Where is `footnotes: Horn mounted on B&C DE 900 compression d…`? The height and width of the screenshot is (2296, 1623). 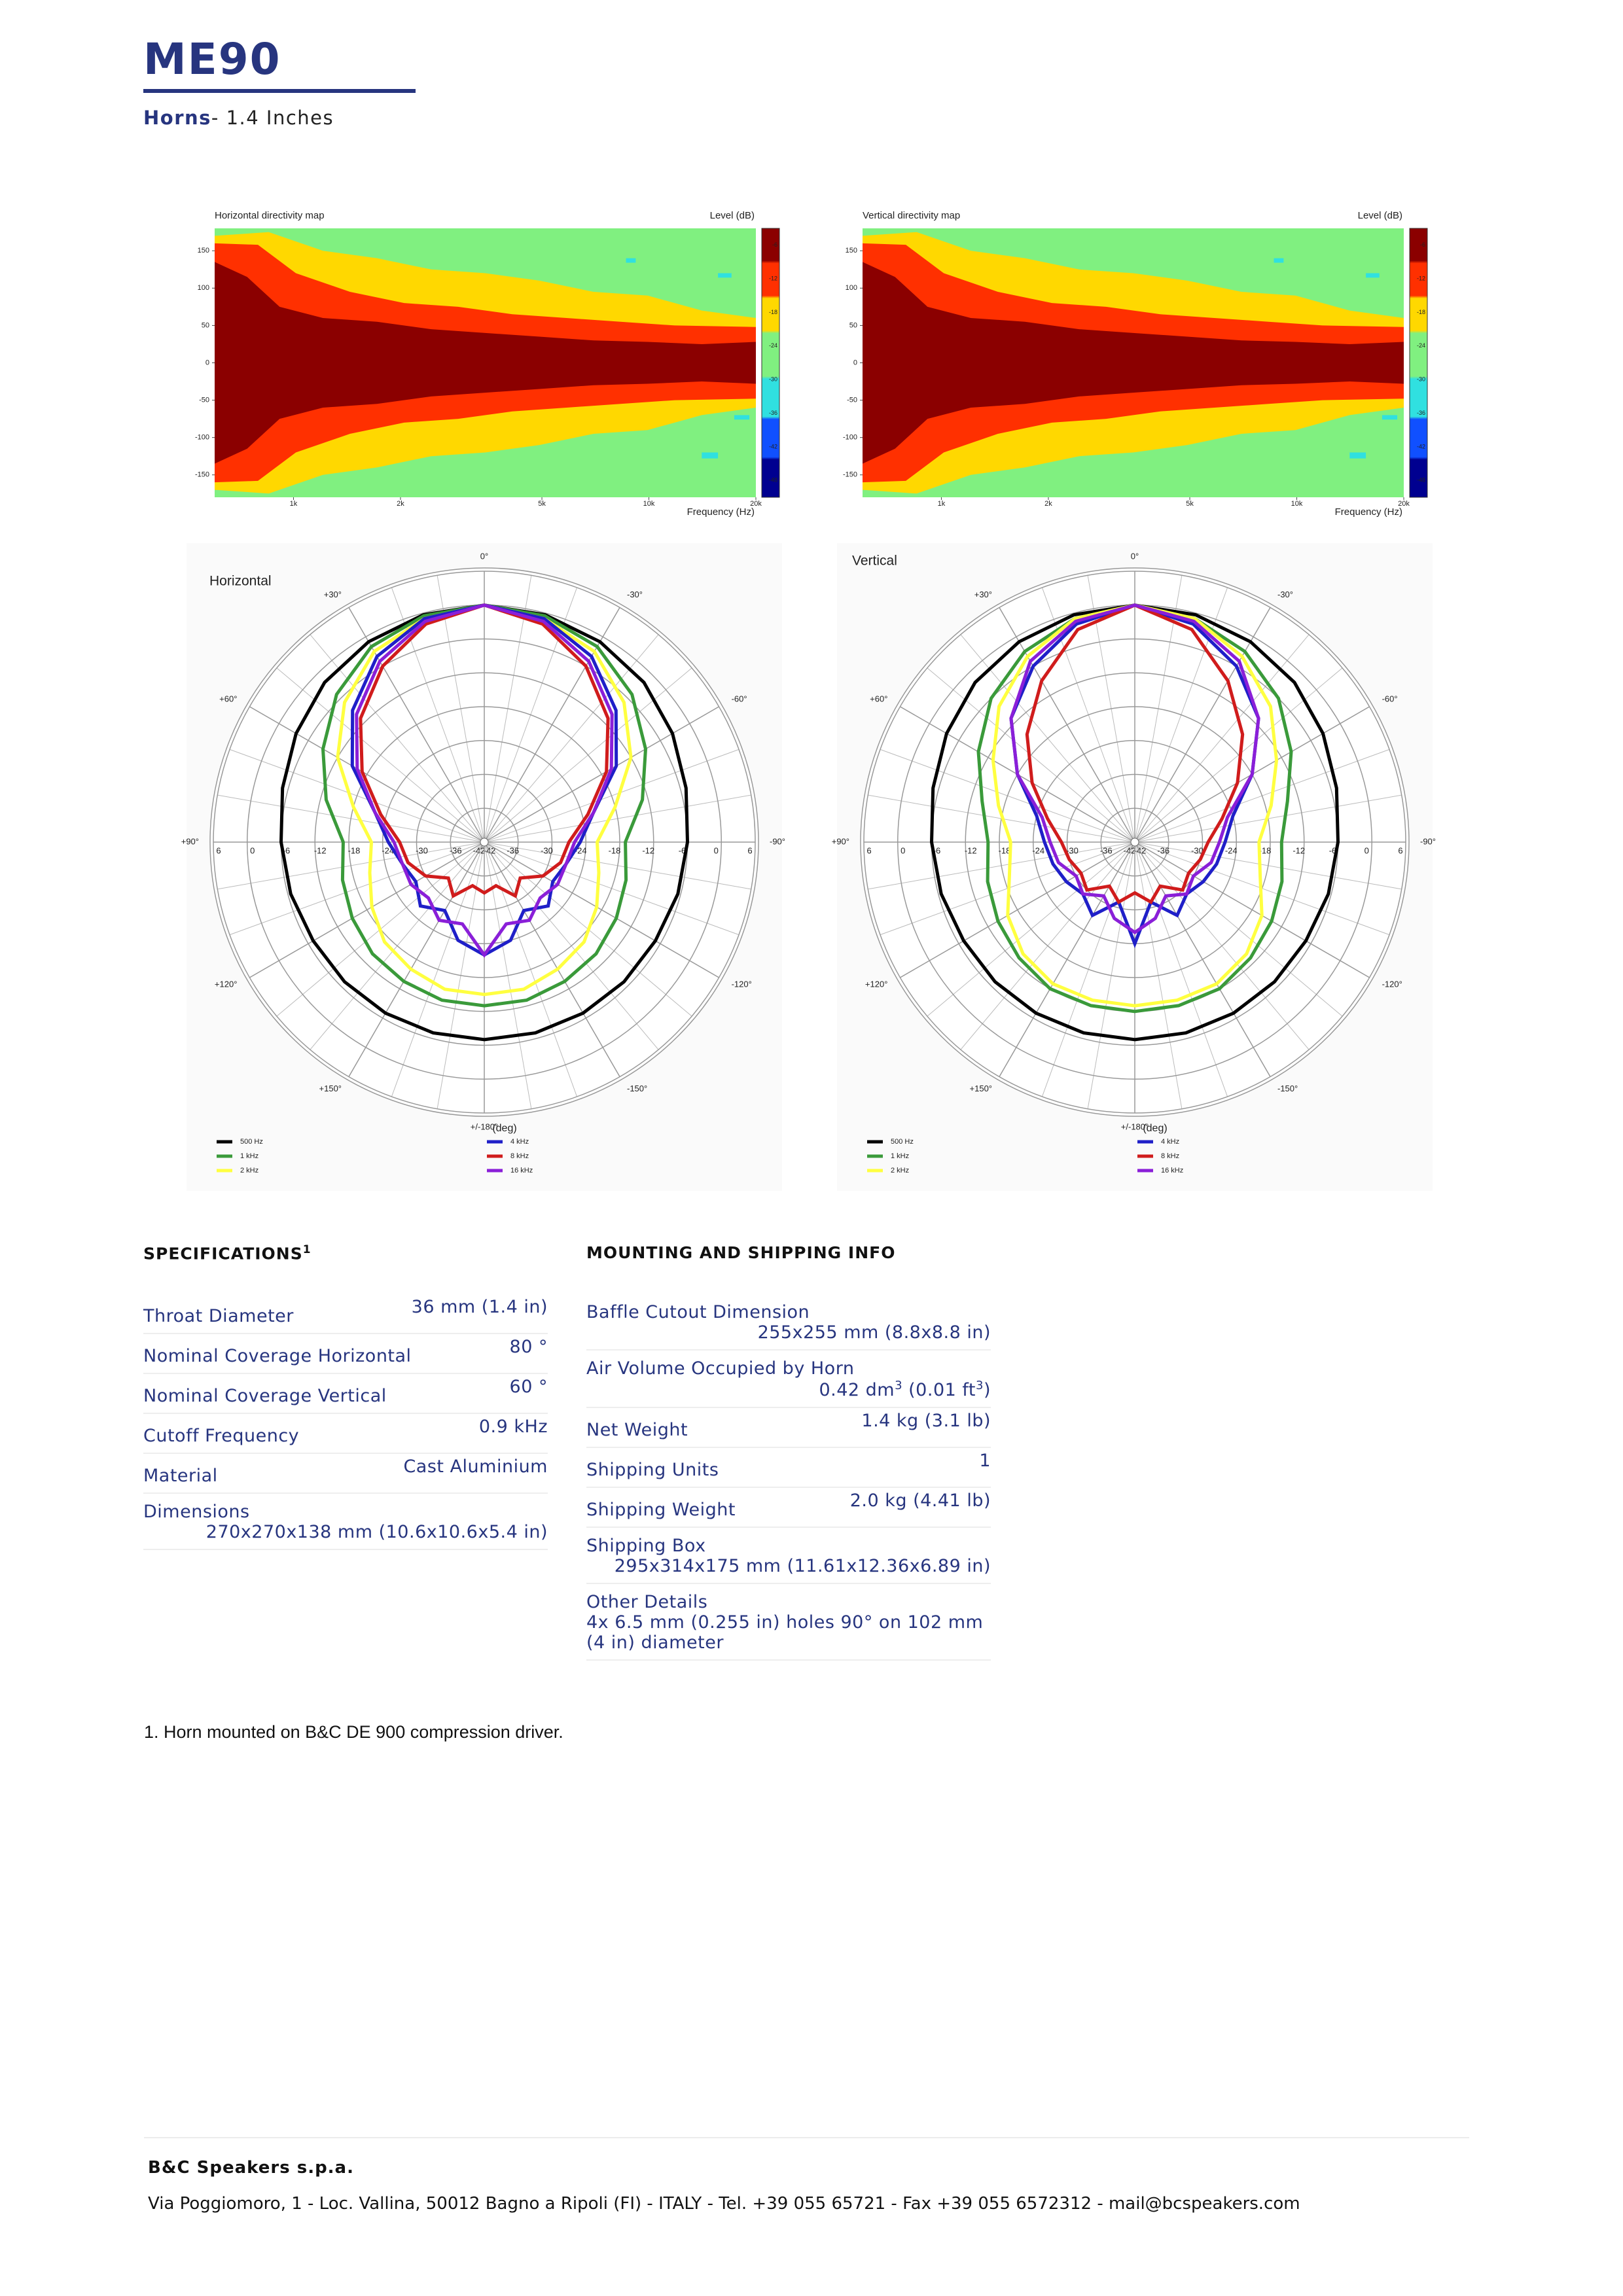 footnotes: Horn mounted on B&C DE 900 compression d… is located at coordinates (350, 1732).